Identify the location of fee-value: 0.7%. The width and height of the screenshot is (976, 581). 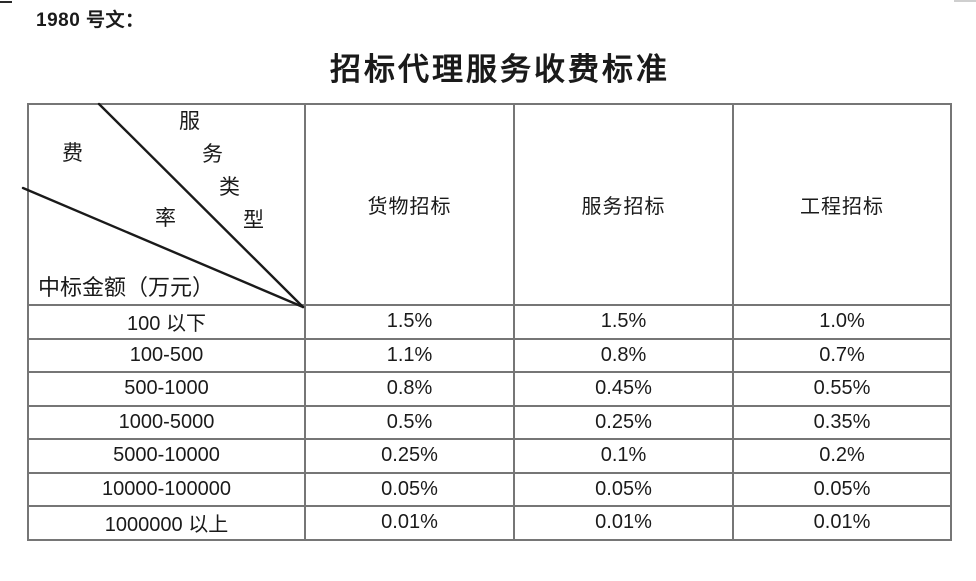
(842, 355).